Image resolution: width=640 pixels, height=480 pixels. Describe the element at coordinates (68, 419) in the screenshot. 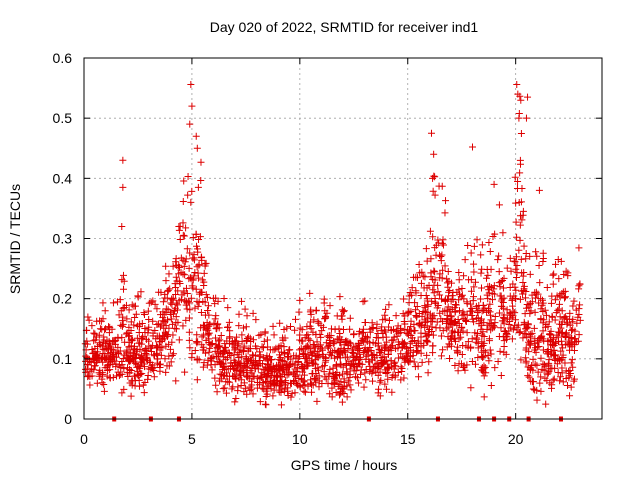

I see `y-tick-label: 0` at that location.